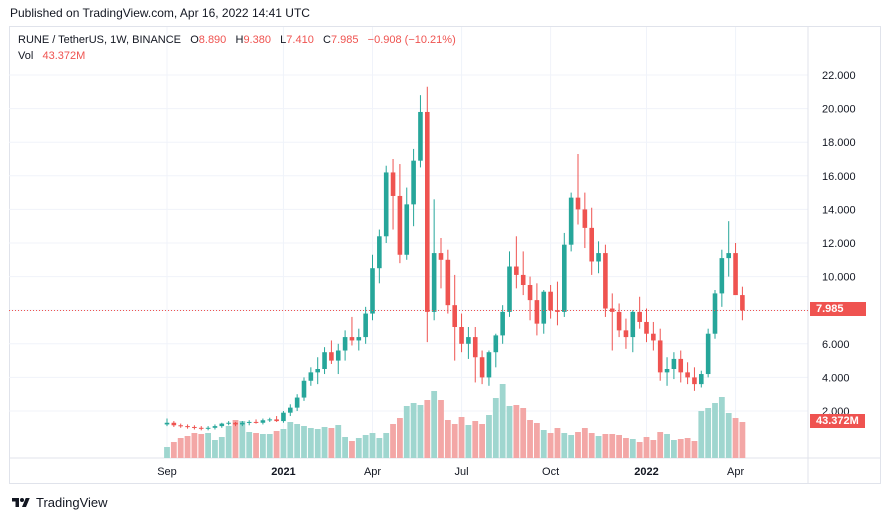 This screenshot has height=521, width=890. What do you see at coordinates (839, 76) in the screenshot?
I see `y-tick-label: 22.000` at bounding box center [839, 76].